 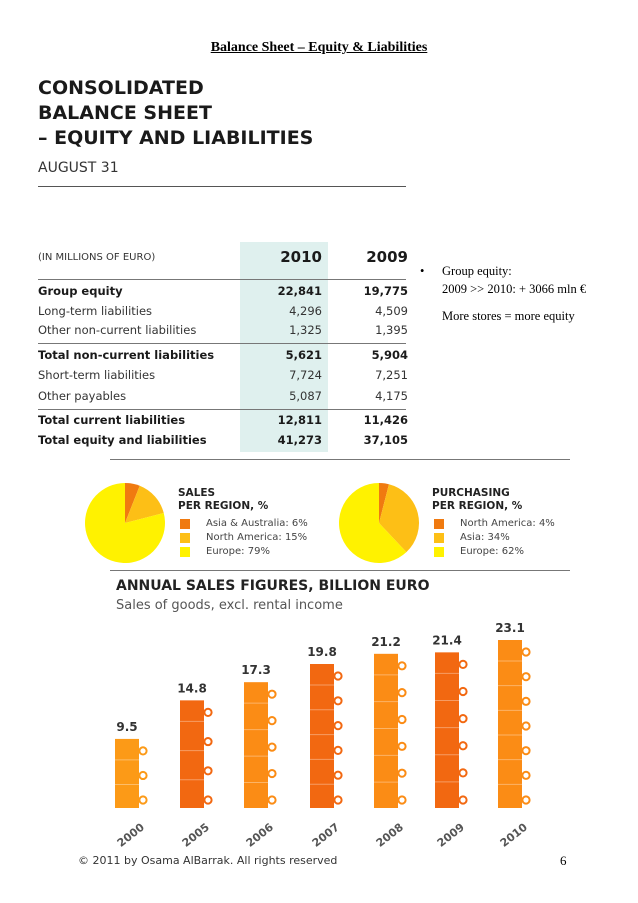 What do you see at coordinates (229, 605) in the screenshot?
I see `sales-chart-subtitle: Sales of goods, excl. rental income` at bounding box center [229, 605].